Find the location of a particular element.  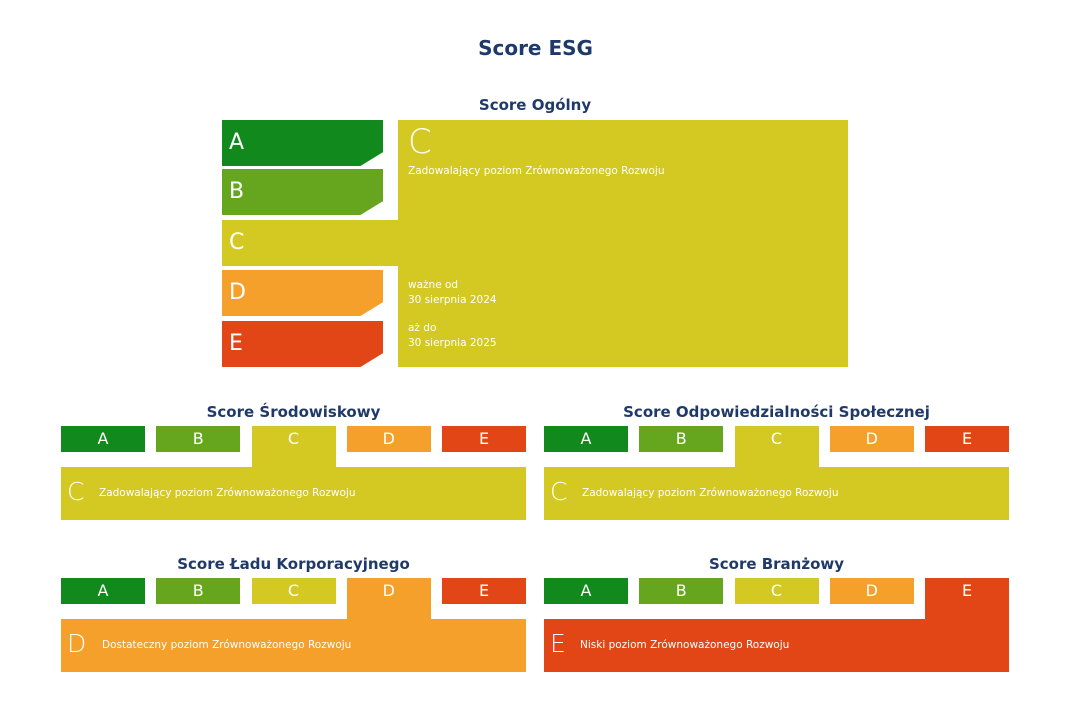

industry-grade-d: D is located at coordinates (871, 591).